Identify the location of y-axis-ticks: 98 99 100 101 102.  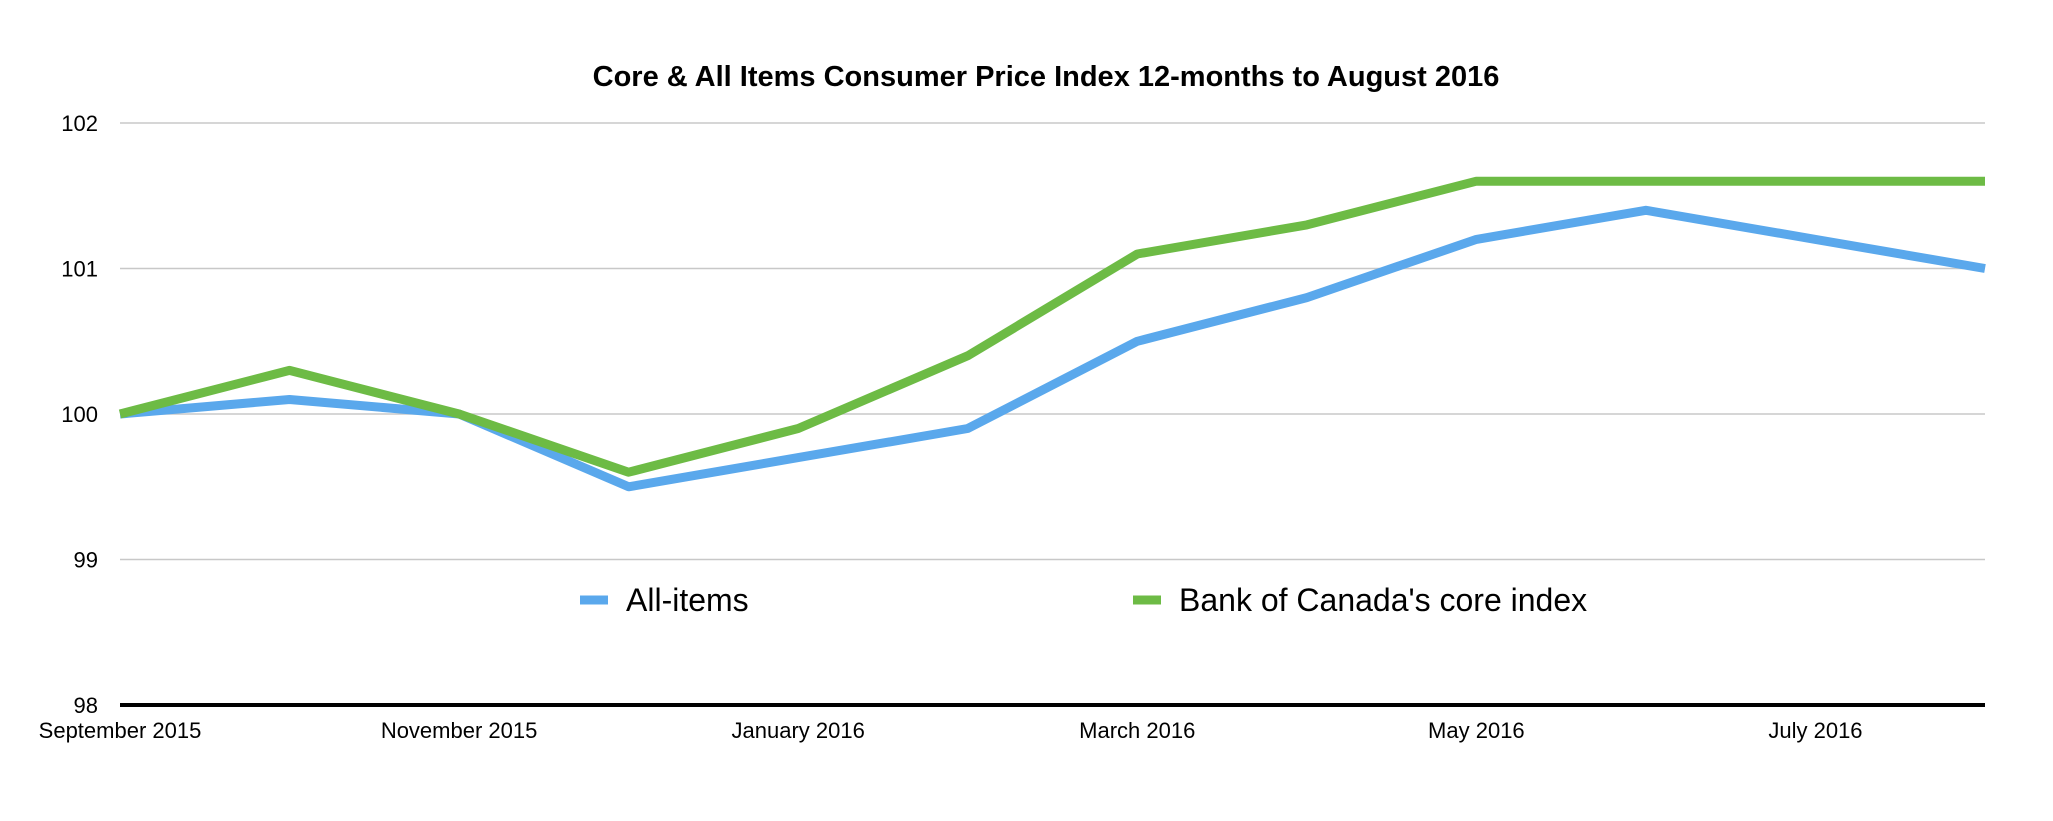
(79, 414).